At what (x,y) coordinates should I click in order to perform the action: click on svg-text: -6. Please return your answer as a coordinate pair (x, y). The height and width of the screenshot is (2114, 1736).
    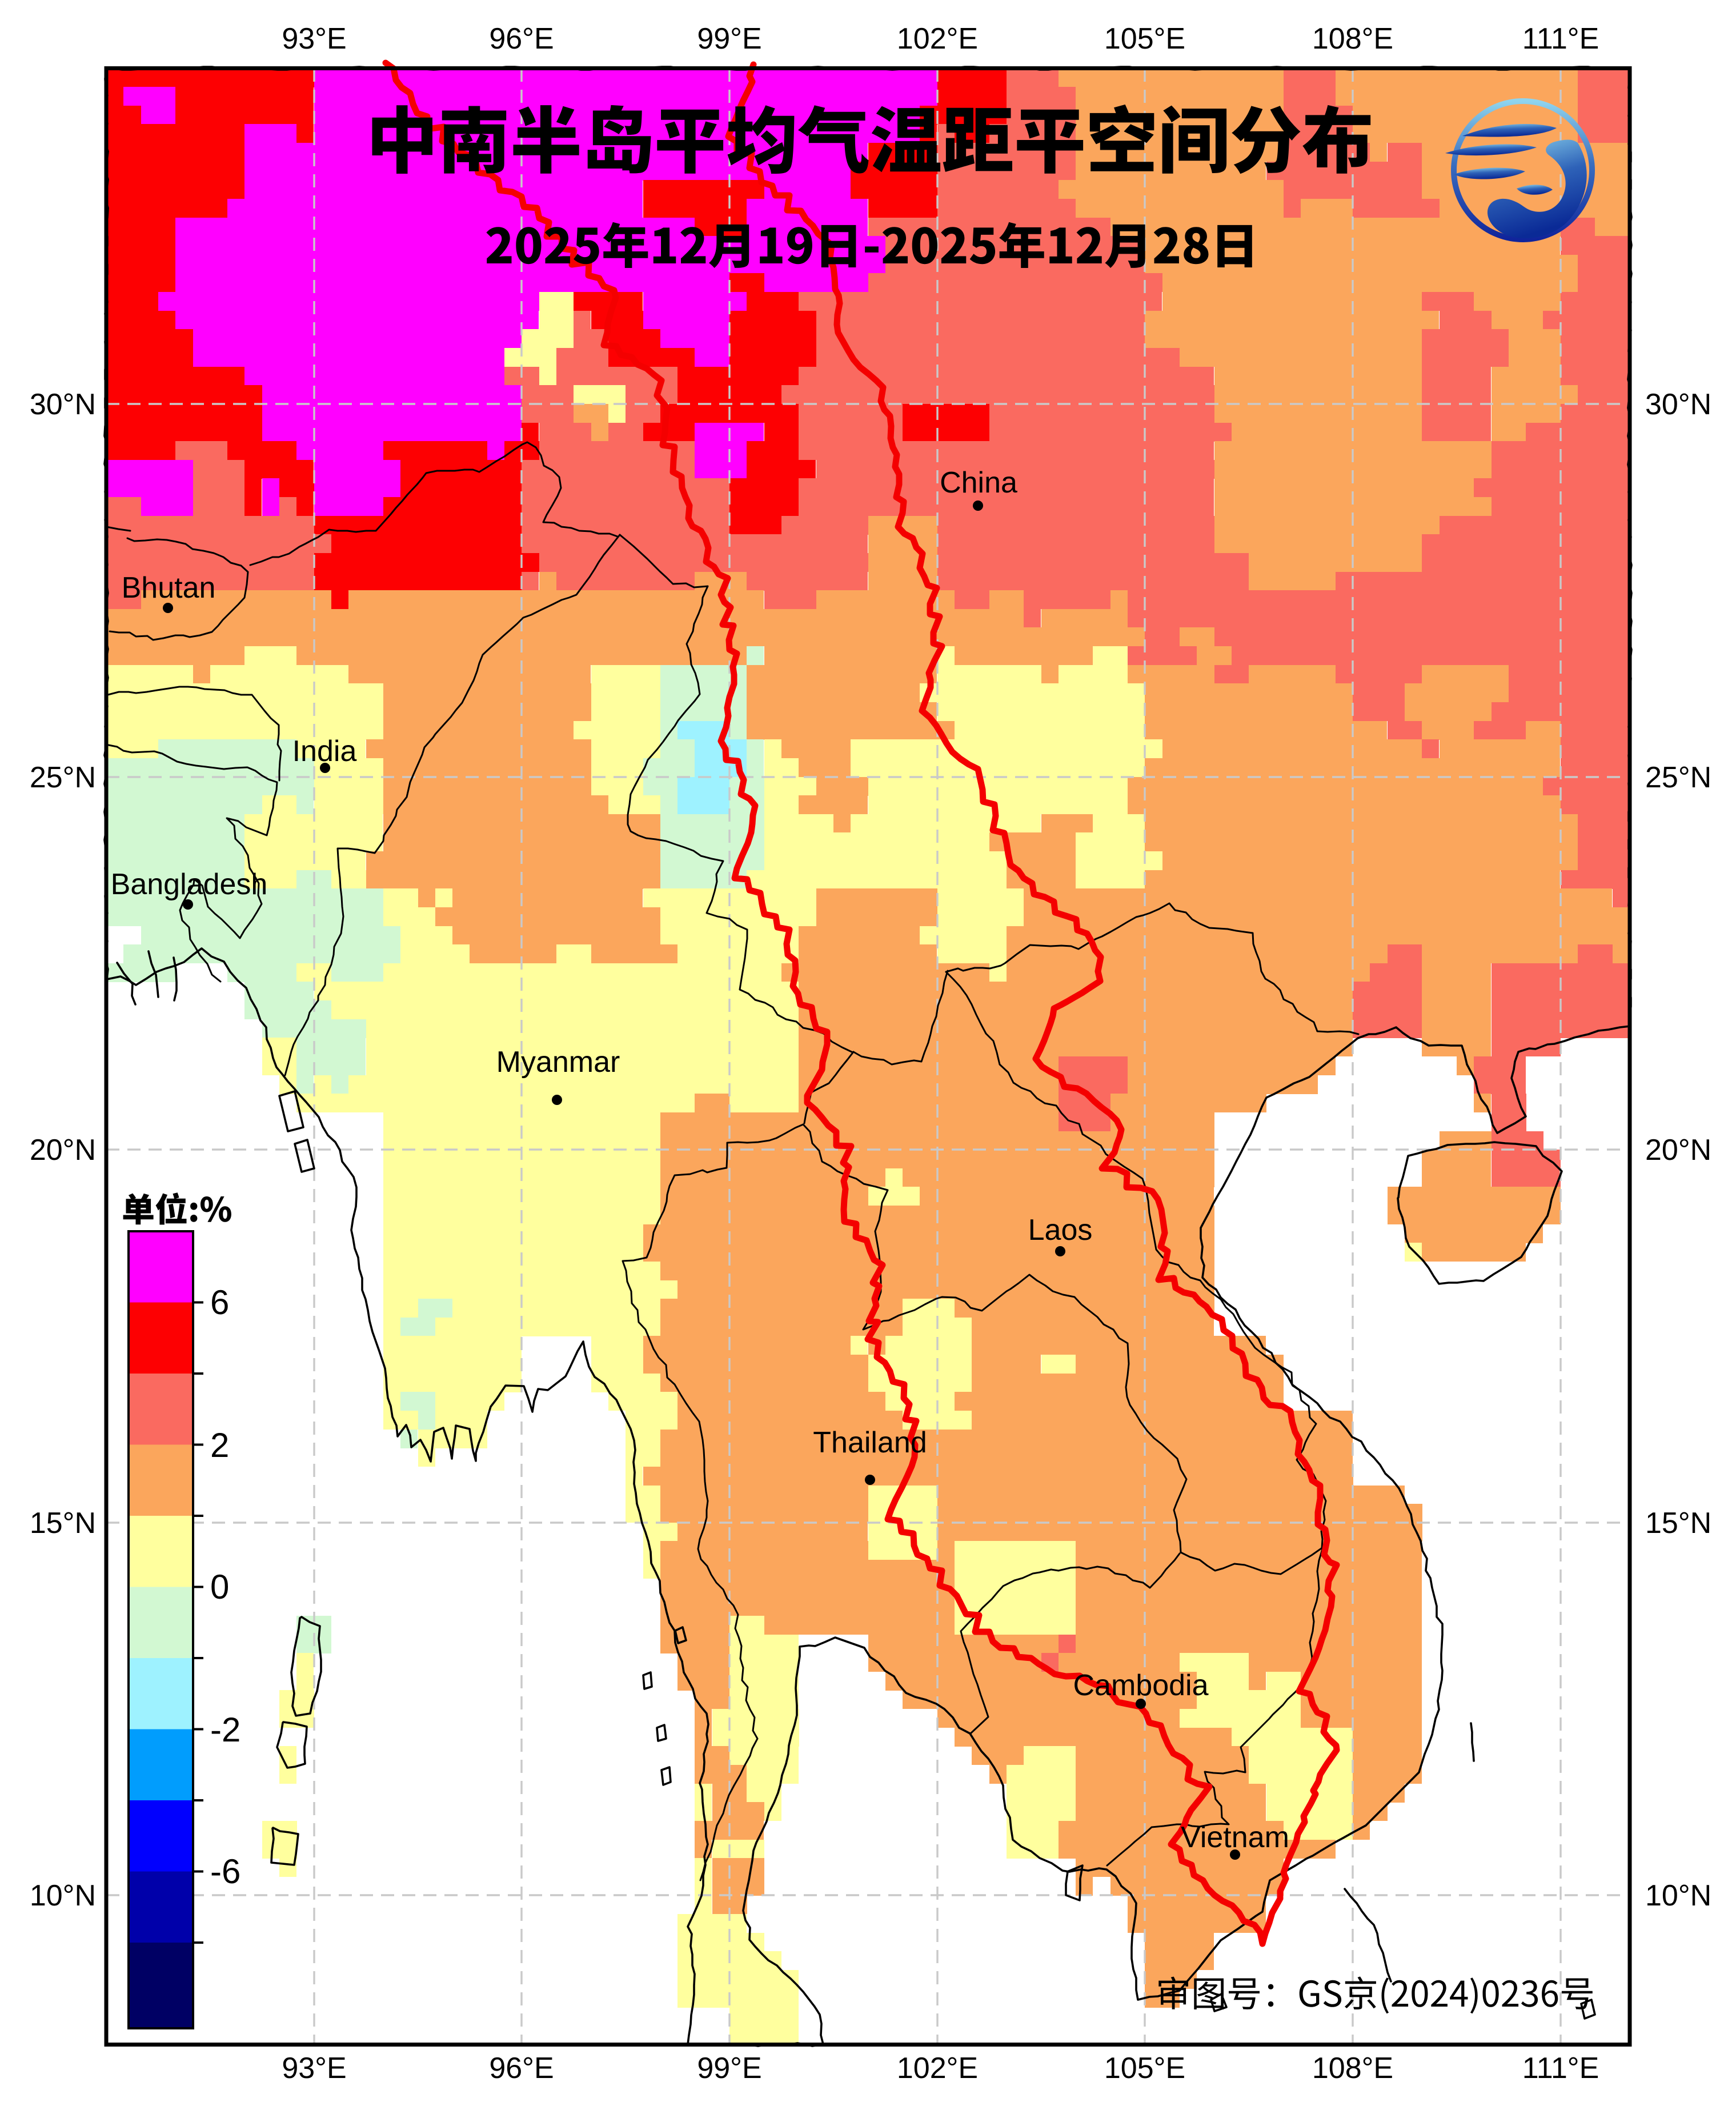
    Looking at the image, I should click on (225, 1872).